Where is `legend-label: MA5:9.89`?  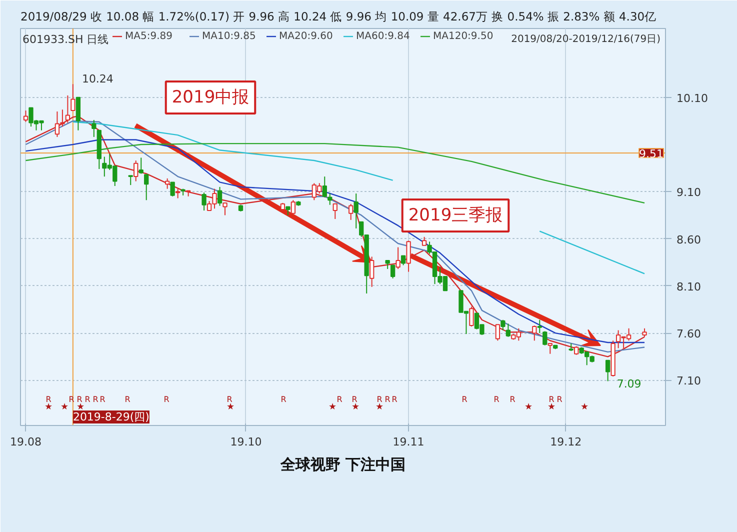 legend-label: MA5:9.89 is located at coordinates (149, 36).